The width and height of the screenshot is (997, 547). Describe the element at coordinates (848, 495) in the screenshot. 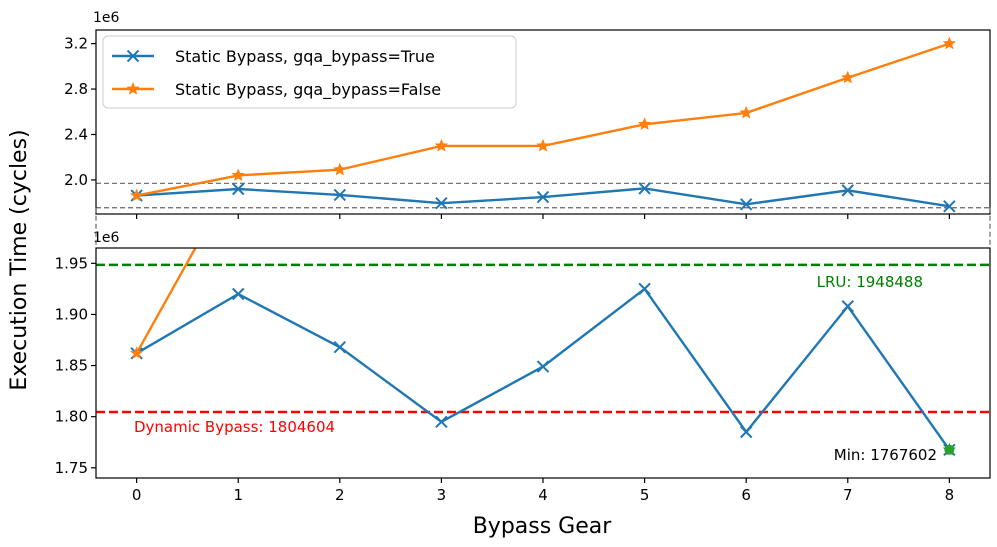

I see `x-tick-label-7: 7` at that location.